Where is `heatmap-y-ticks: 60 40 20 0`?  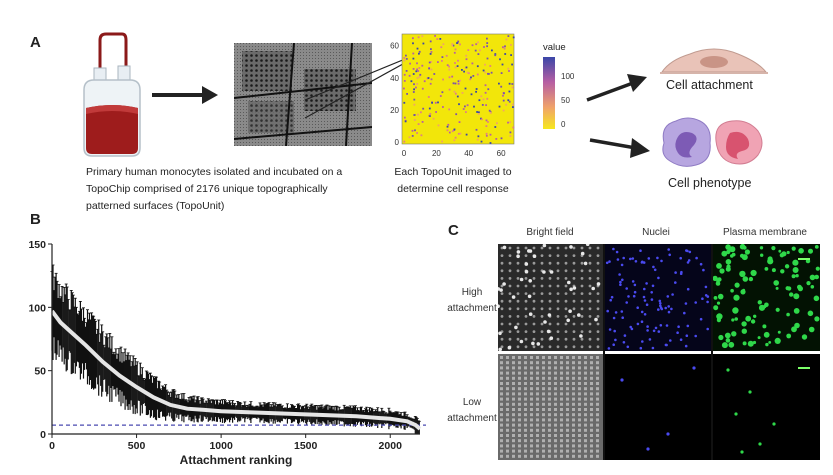 heatmap-y-ticks: 60 40 20 0 is located at coordinates (394, 94).